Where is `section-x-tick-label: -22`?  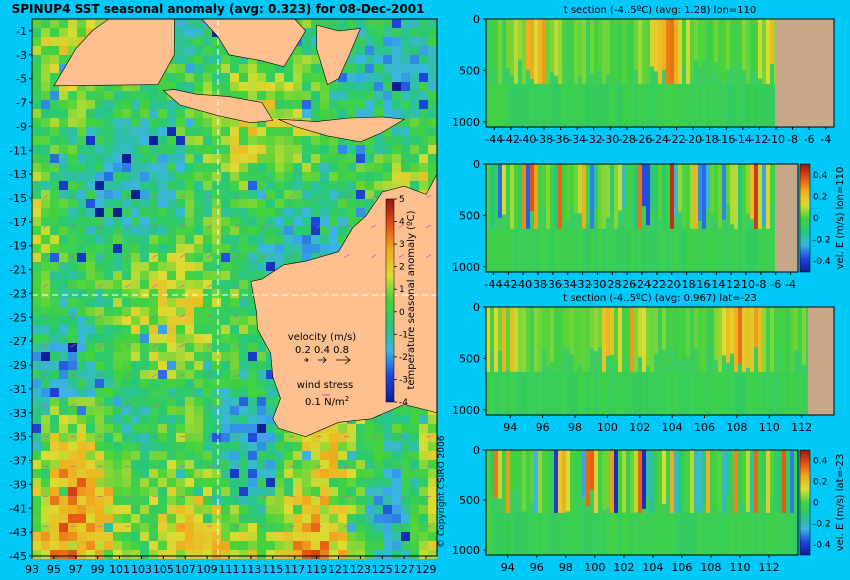 section-x-tick-label: -22 is located at coordinates (677, 139).